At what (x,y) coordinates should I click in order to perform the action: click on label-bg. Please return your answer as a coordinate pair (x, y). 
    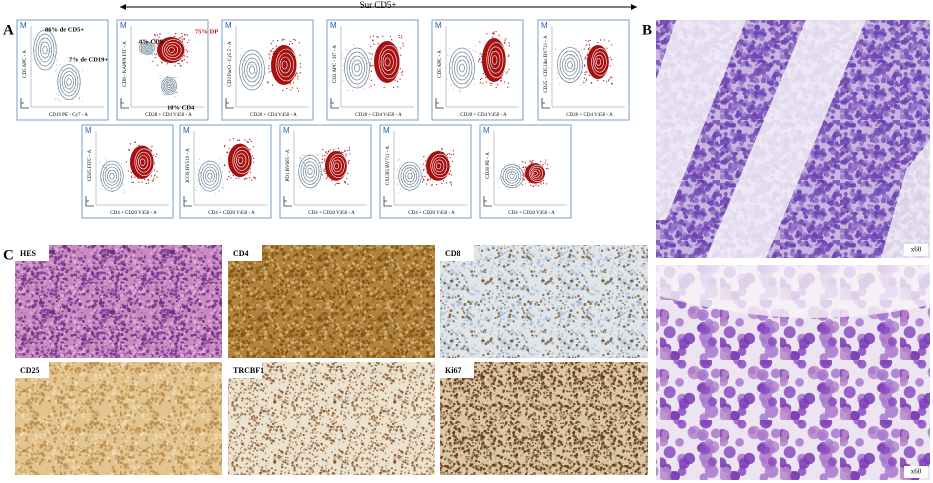
    Looking at the image, I should click on (916, 250).